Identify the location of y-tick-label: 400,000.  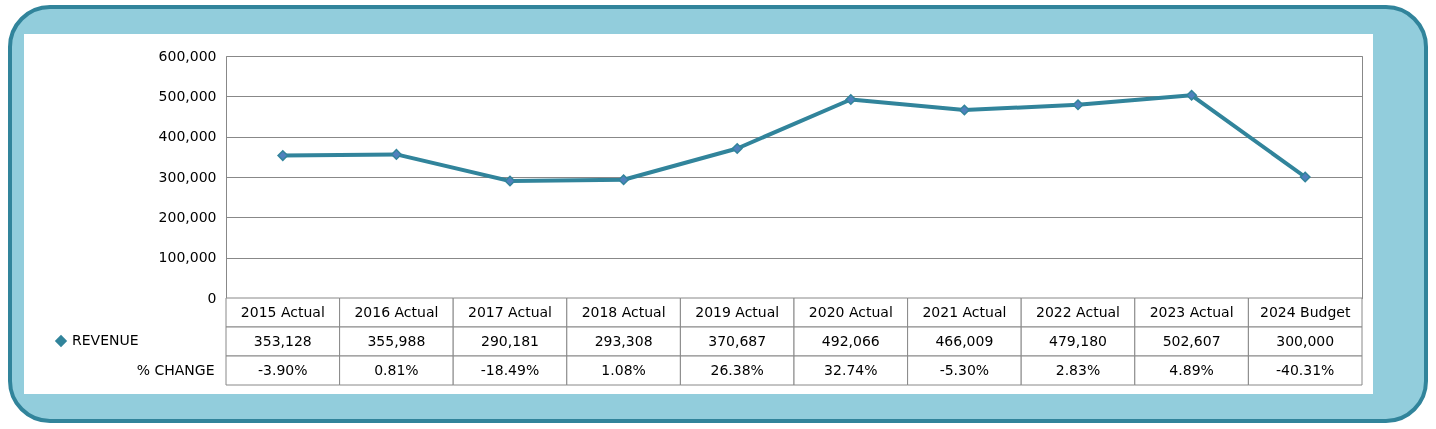
(187, 136).